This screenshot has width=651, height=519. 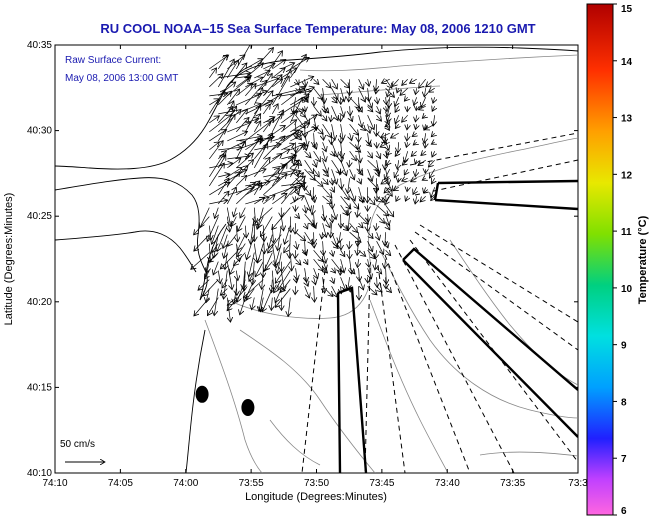 I want to click on colorbar-label: Temperature (°C), so click(x=643, y=259).